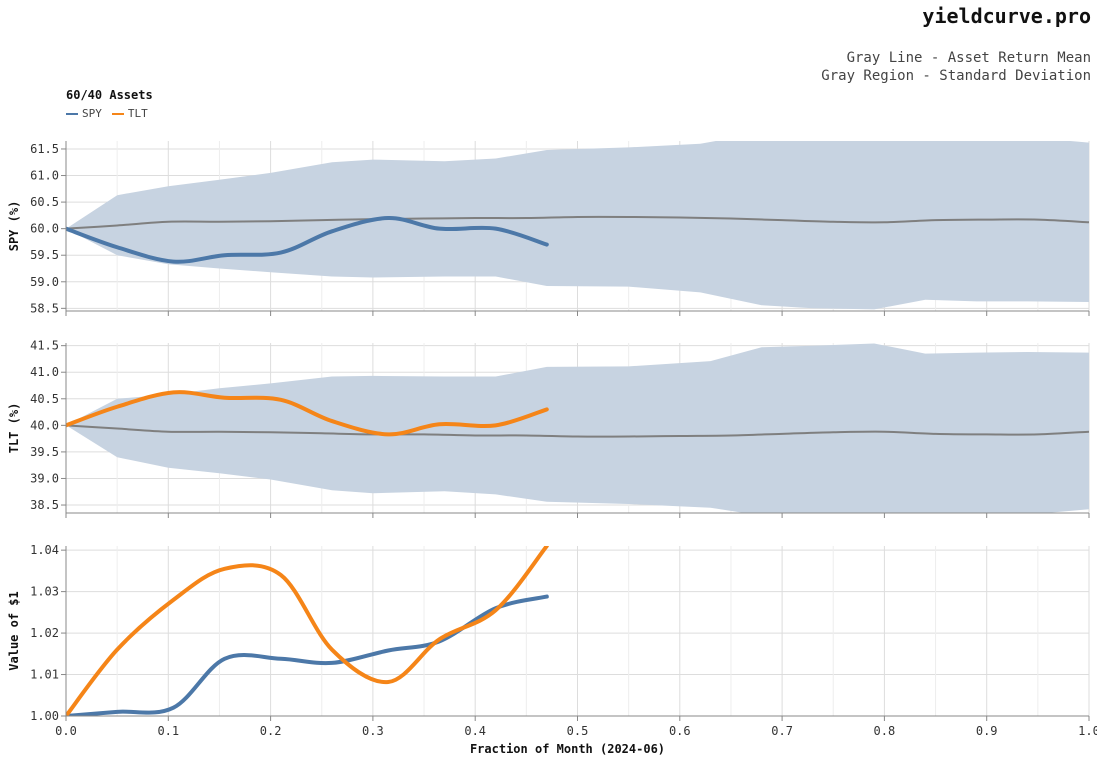 Image resolution: width=1097 pixels, height=761 pixels. What do you see at coordinates (987, 731) in the screenshot?
I see `x-tick-label: 0.9` at bounding box center [987, 731].